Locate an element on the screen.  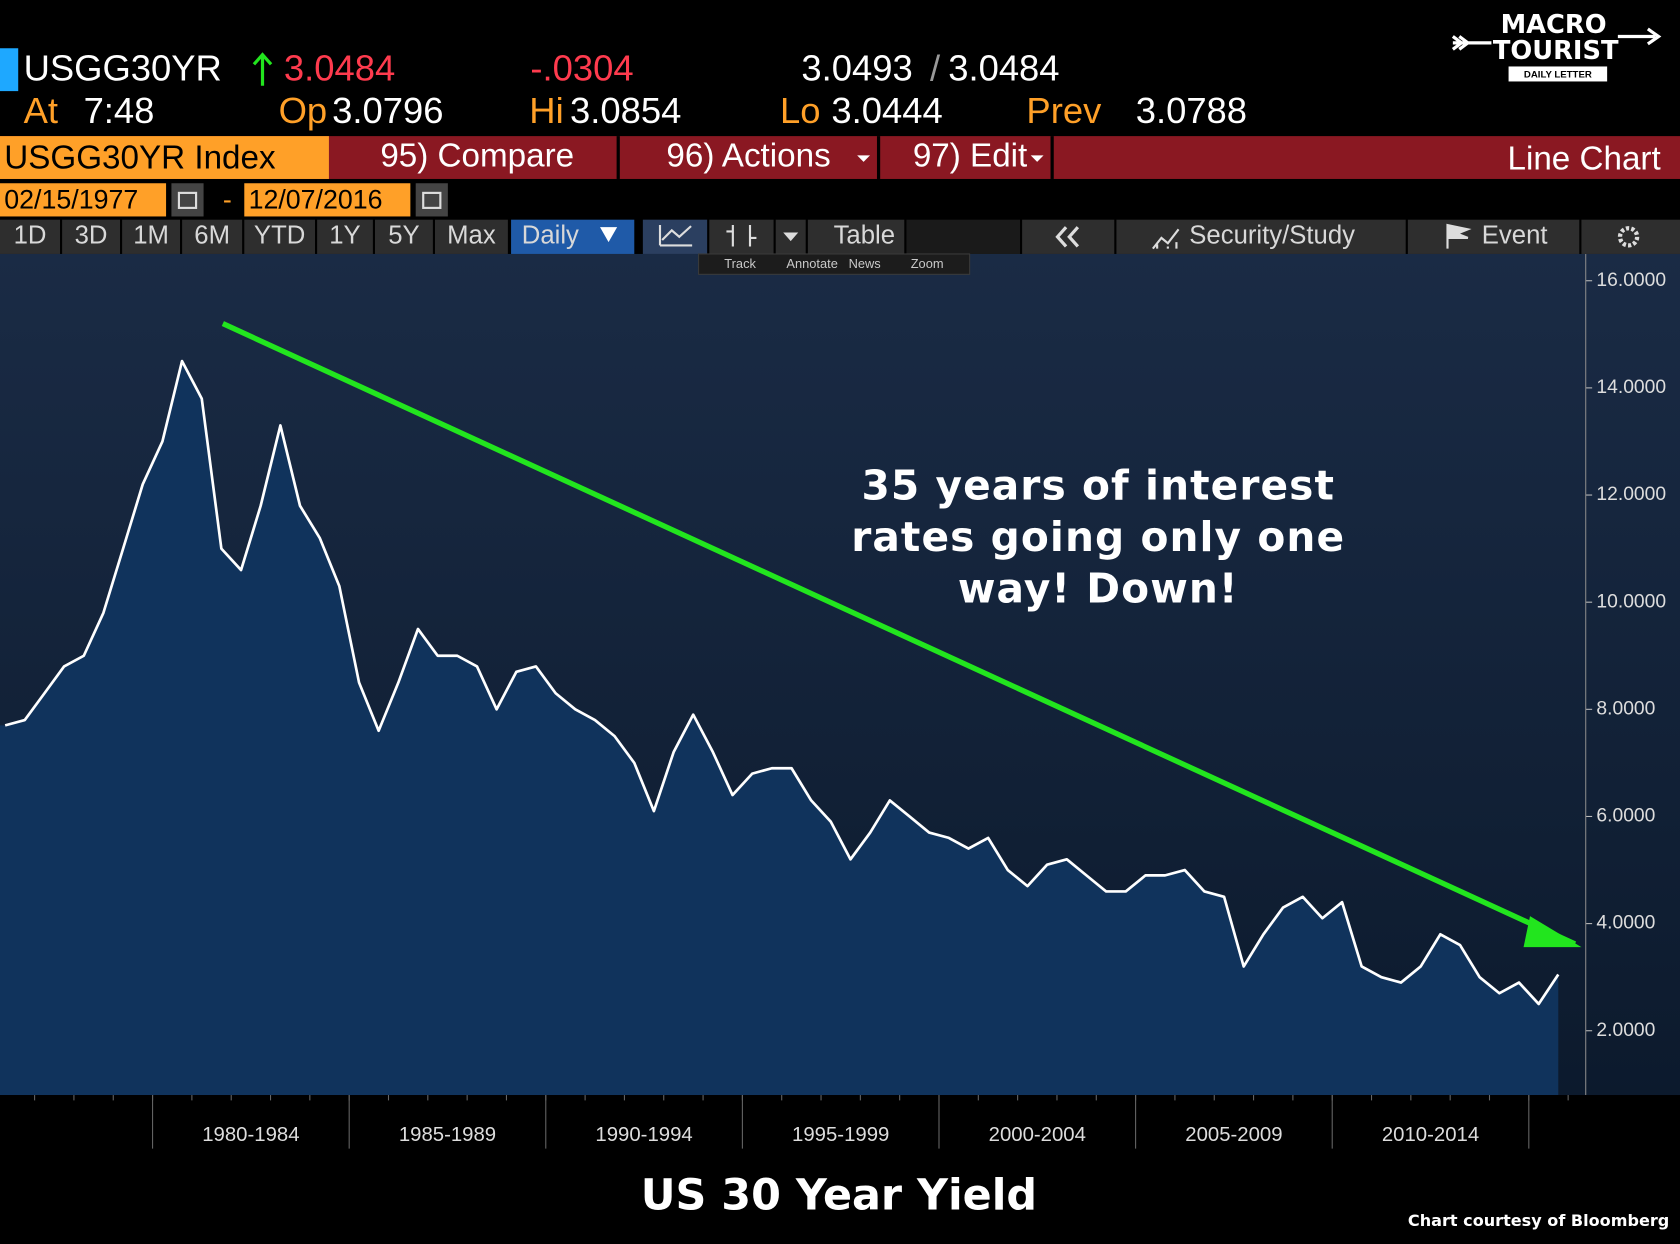
ticker: USGG30YR is located at coordinates (123, 67).